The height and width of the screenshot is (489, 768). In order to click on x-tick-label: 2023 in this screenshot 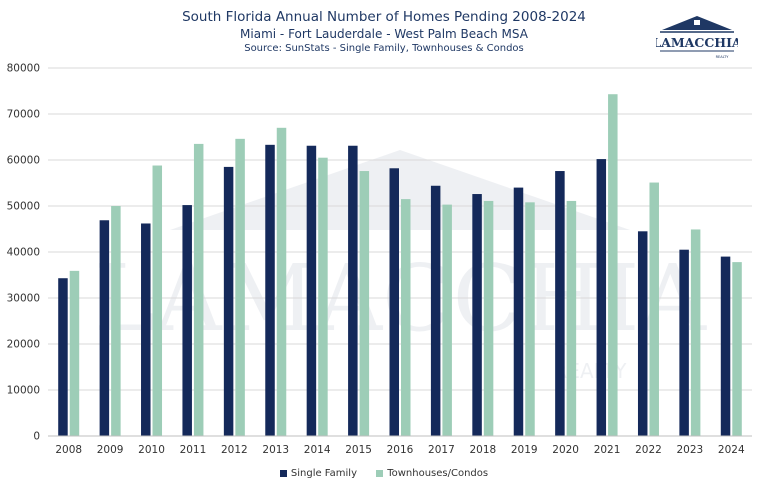, I will do `click(690, 450)`.